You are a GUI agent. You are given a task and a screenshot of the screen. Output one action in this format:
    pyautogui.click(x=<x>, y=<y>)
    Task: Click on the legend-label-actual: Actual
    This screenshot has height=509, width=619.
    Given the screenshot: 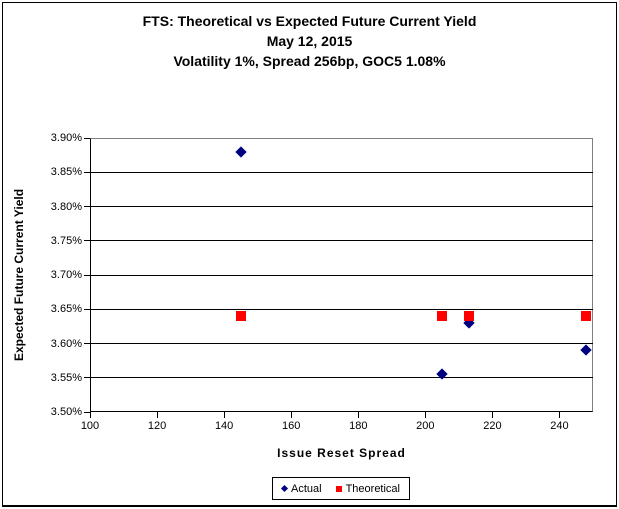 What is the action you would take?
    pyautogui.click(x=306, y=488)
    